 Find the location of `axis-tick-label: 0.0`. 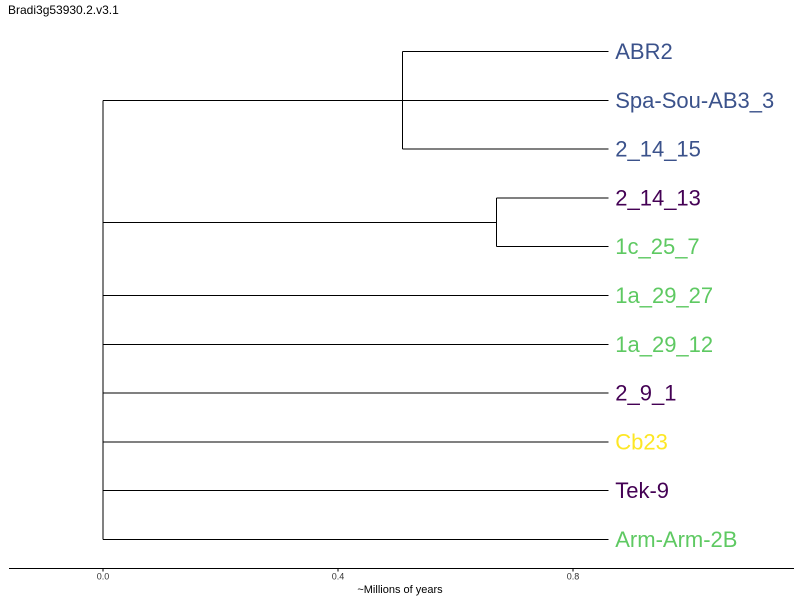

axis-tick-label: 0.0 is located at coordinates (103, 577).